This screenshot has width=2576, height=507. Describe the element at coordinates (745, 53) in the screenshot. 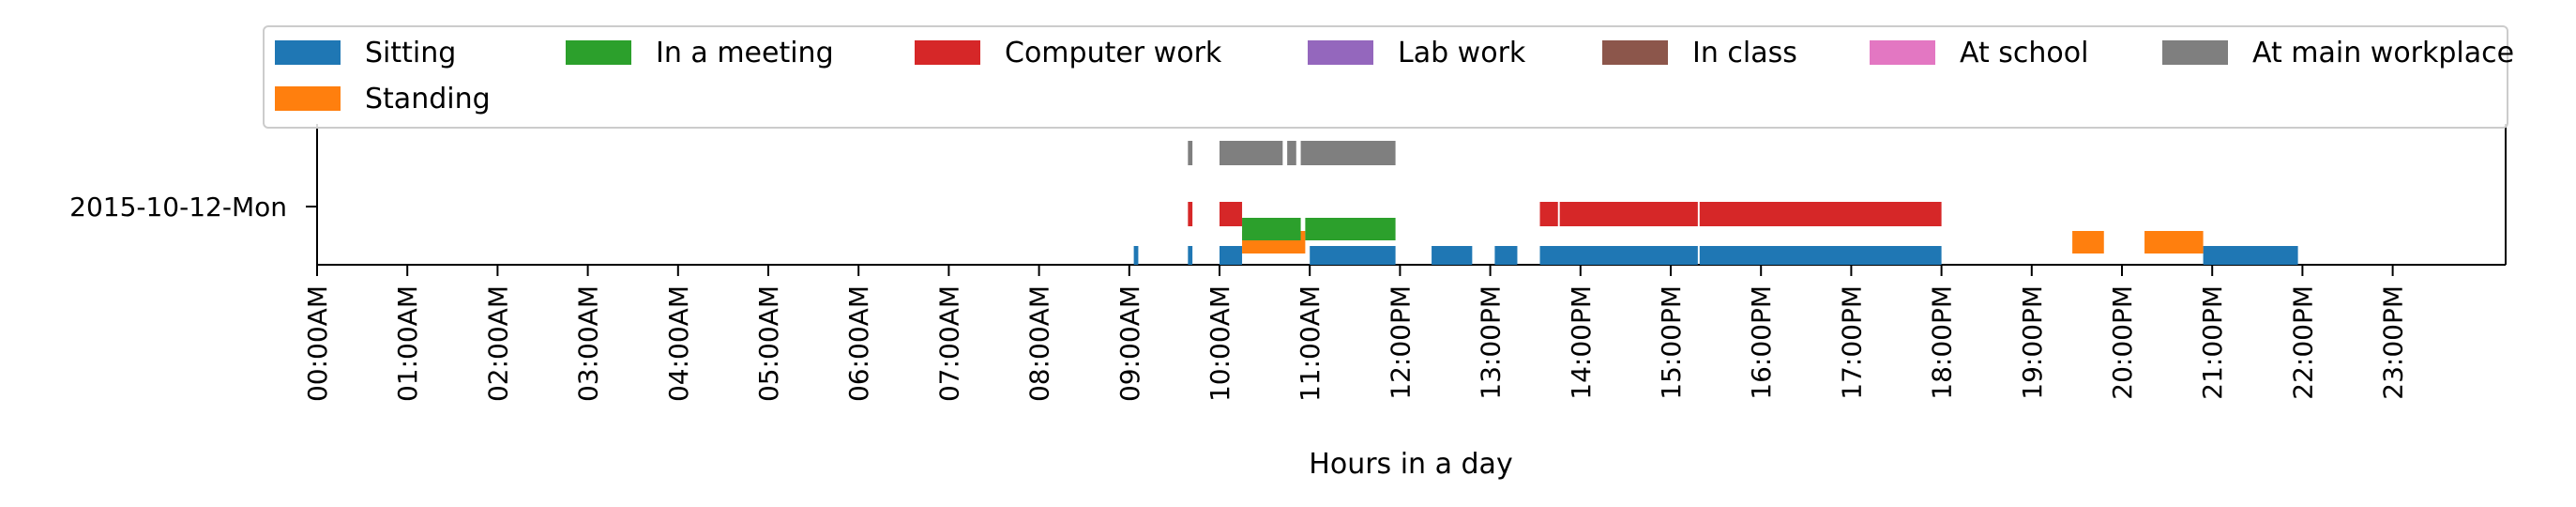

I see `legend-label: In a meeting` at that location.